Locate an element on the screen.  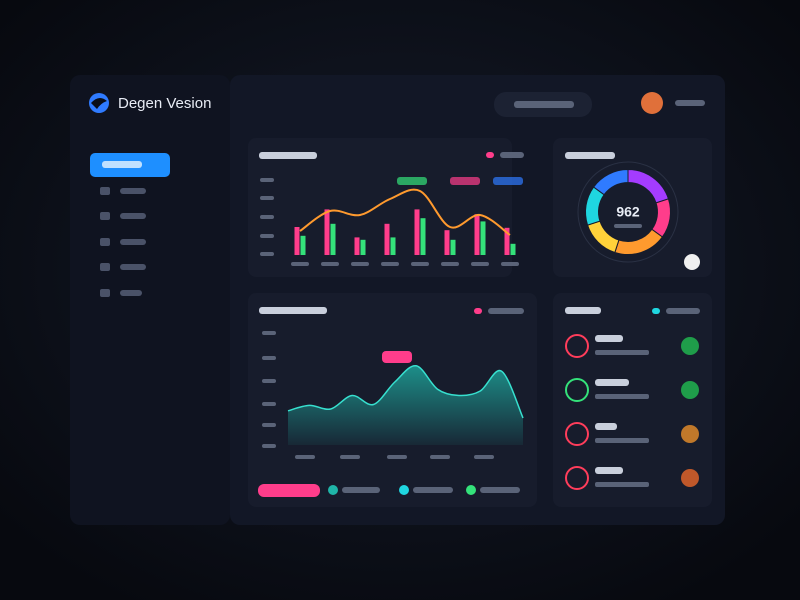
brand-name: Degen Vesion is located at coordinates (164, 103).